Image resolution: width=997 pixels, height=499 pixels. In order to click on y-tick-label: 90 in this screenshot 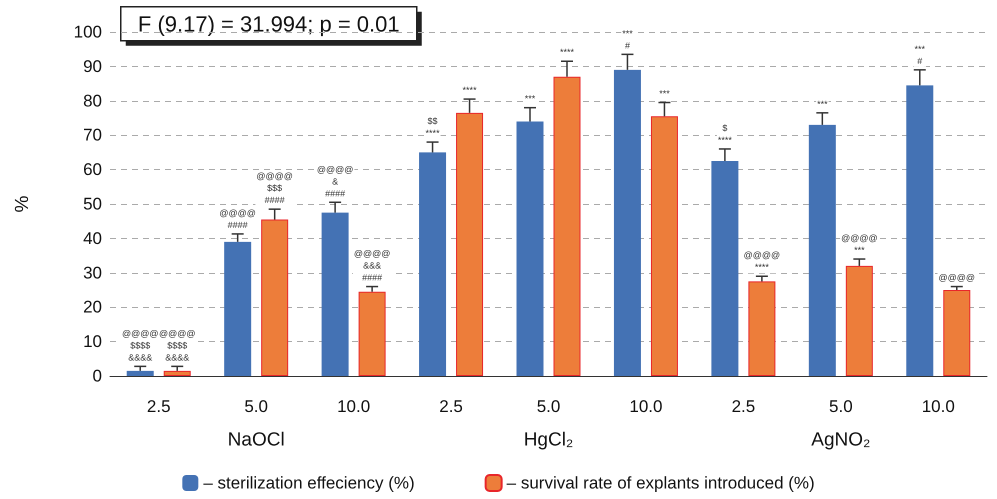, I will do `click(92, 66)`.